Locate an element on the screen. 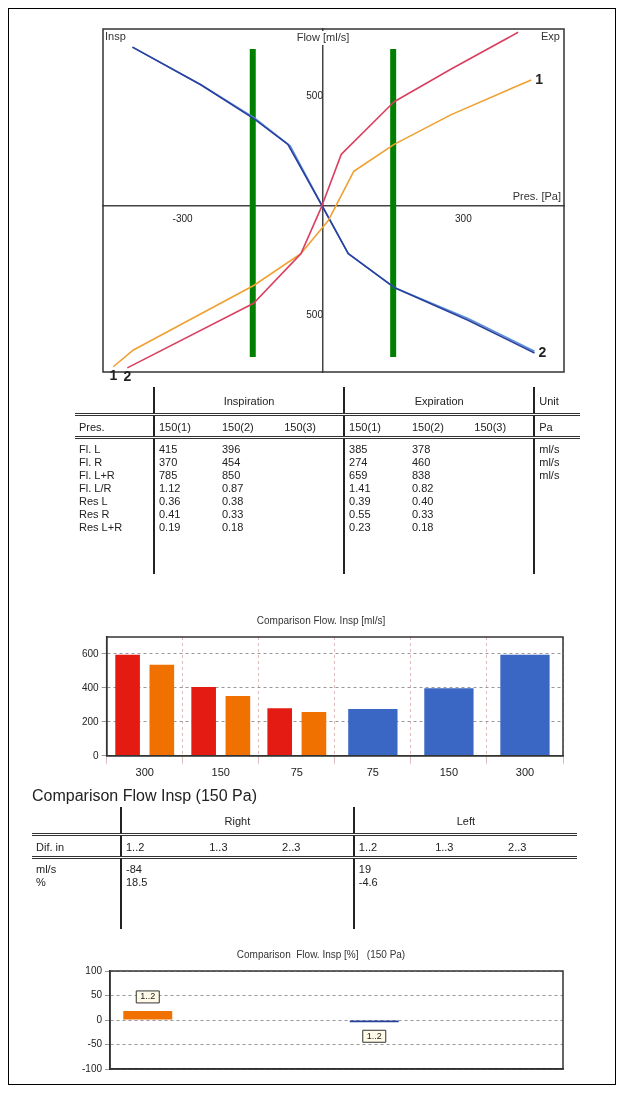 The width and height of the screenshot is (624, 1093). text: 0.38 is located at coordinates (232, 501).